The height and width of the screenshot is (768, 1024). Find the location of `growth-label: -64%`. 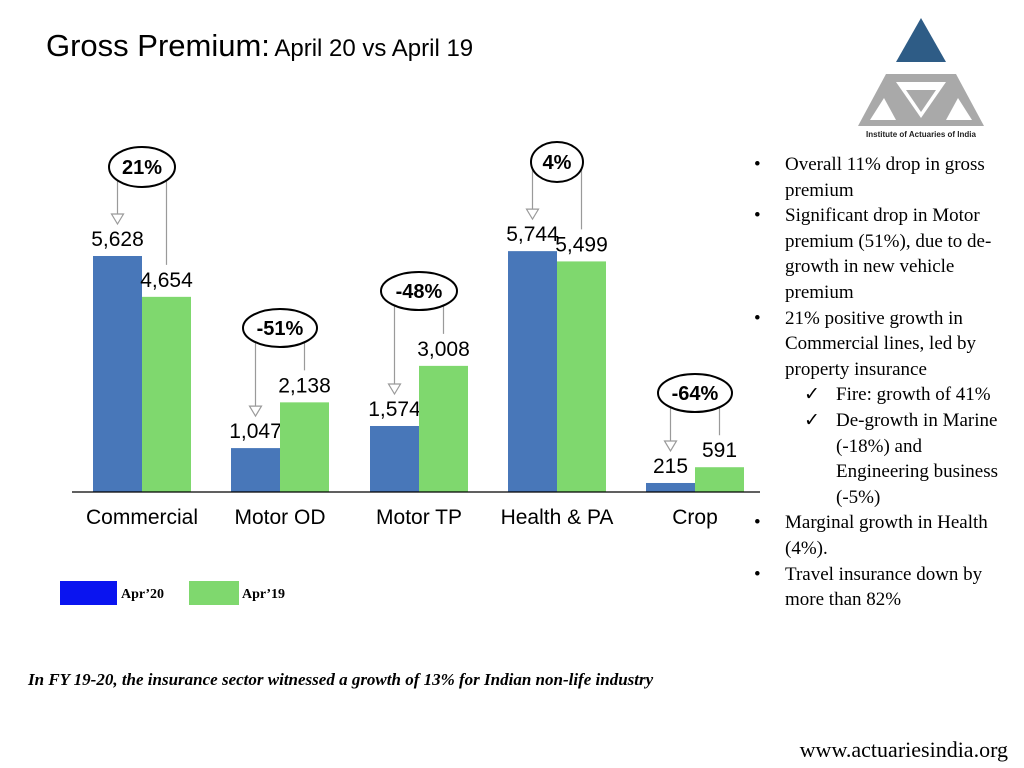

growth-label: -64% is located at coordinates (695, 394).